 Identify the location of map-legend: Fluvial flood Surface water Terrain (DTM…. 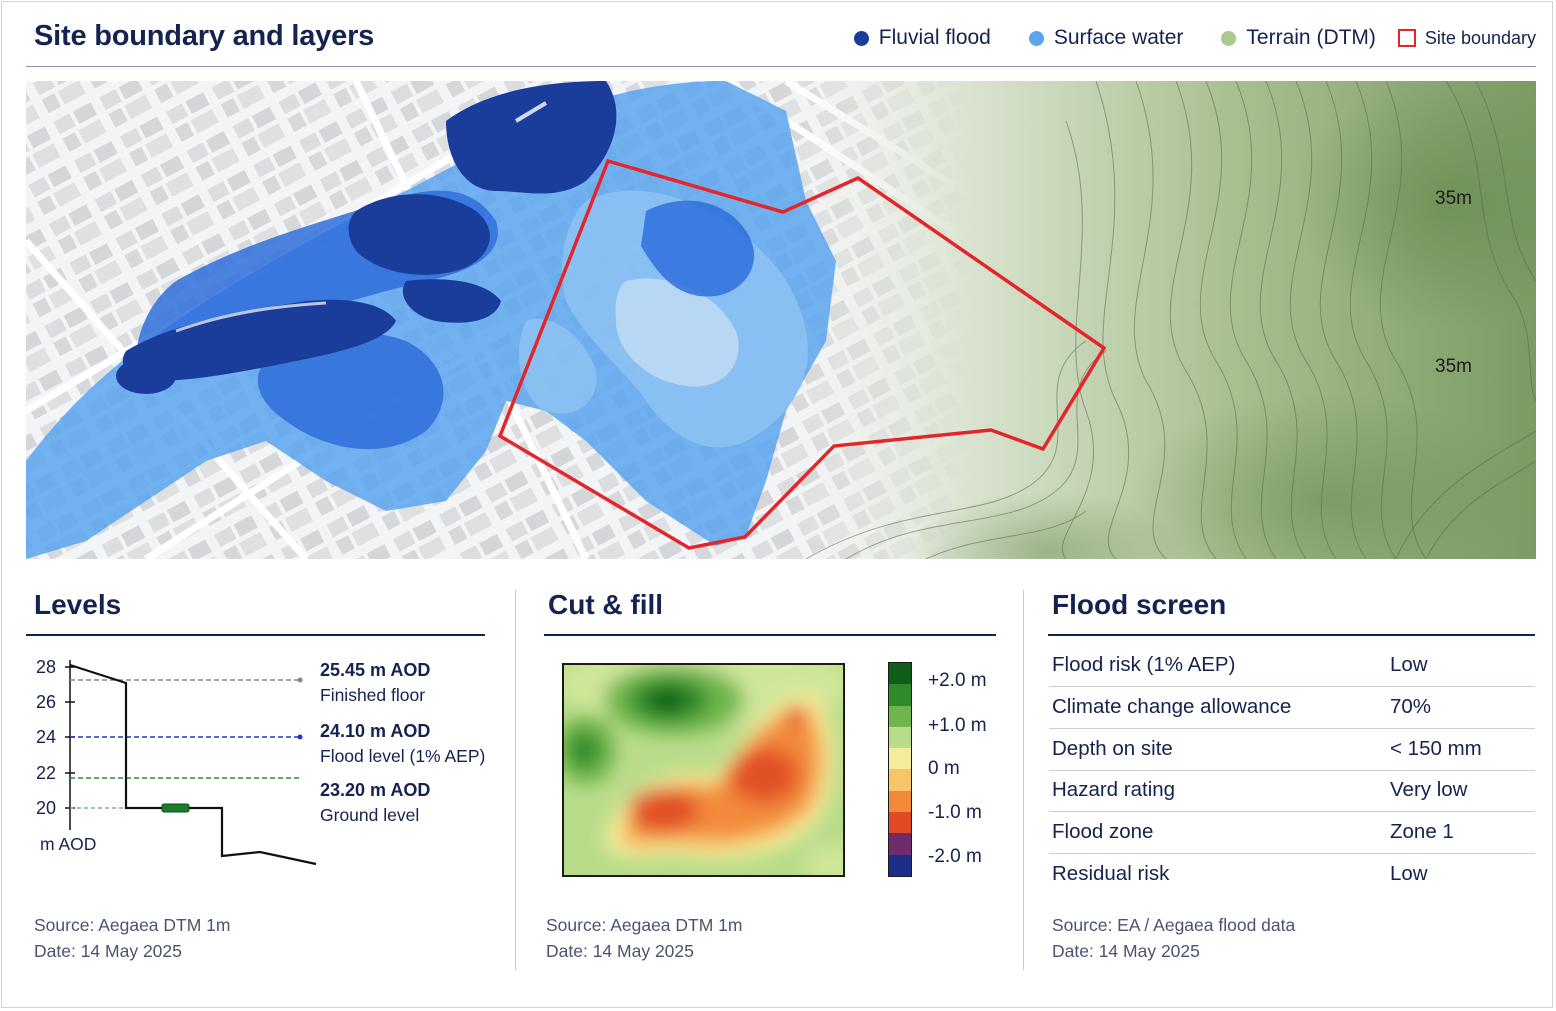
(1194, 38).